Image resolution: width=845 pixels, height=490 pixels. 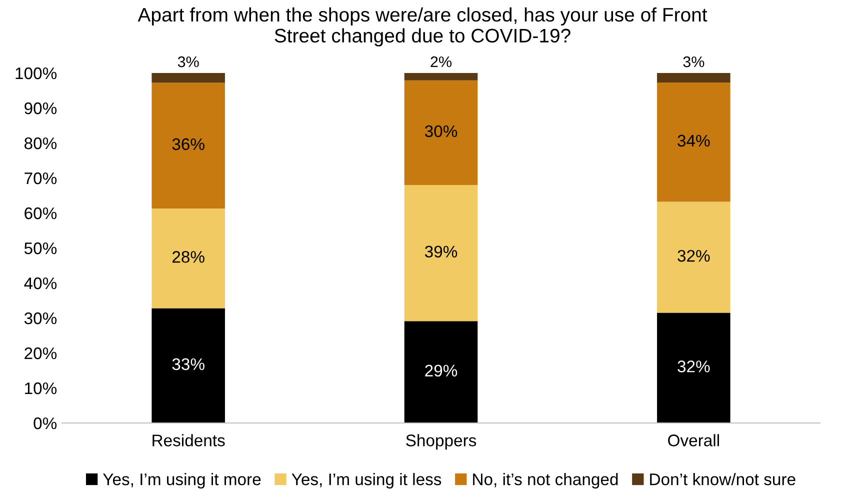 I want to click on y-tick-label: 60%, so click(x=40, y=213).